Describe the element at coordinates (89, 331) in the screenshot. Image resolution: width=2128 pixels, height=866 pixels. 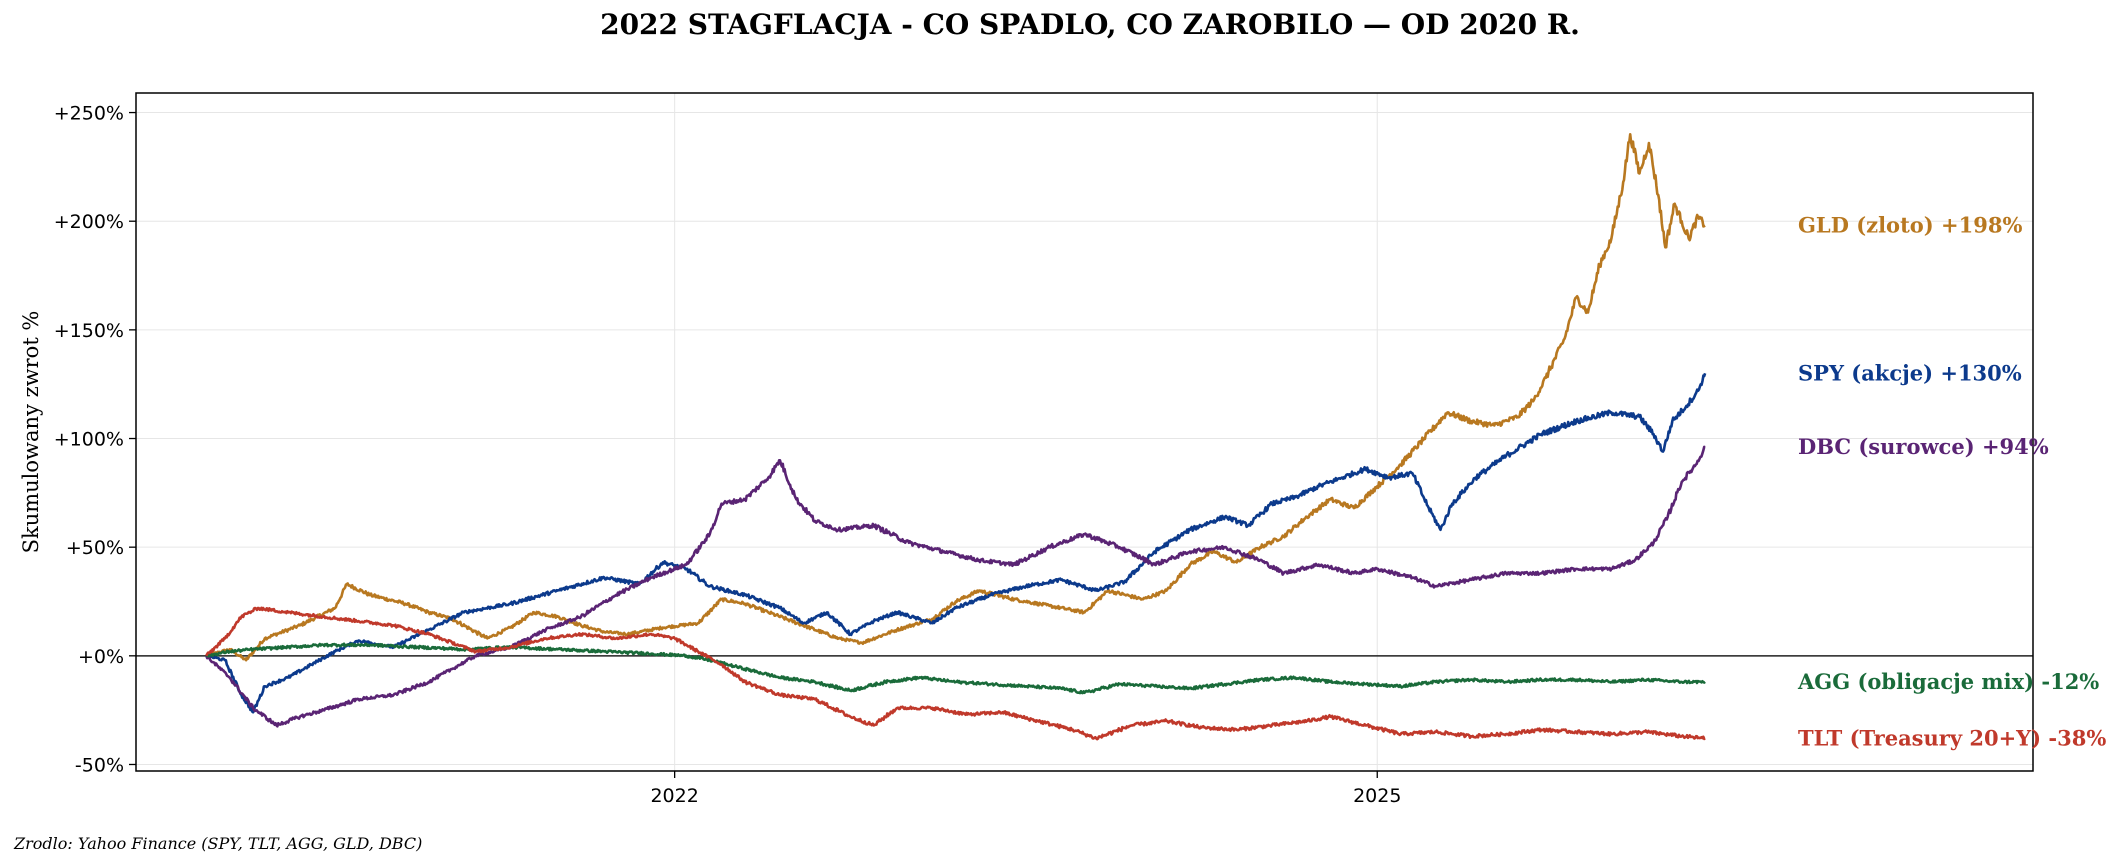
I see `y-tick-label: +150%` at that location.